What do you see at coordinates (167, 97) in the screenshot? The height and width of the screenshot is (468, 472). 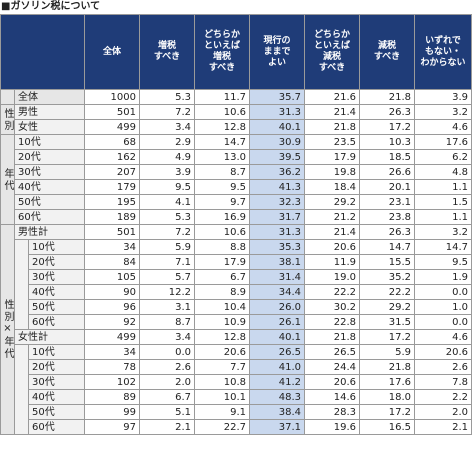 I see `cell: 5.3` at bounding box center [167, 97].